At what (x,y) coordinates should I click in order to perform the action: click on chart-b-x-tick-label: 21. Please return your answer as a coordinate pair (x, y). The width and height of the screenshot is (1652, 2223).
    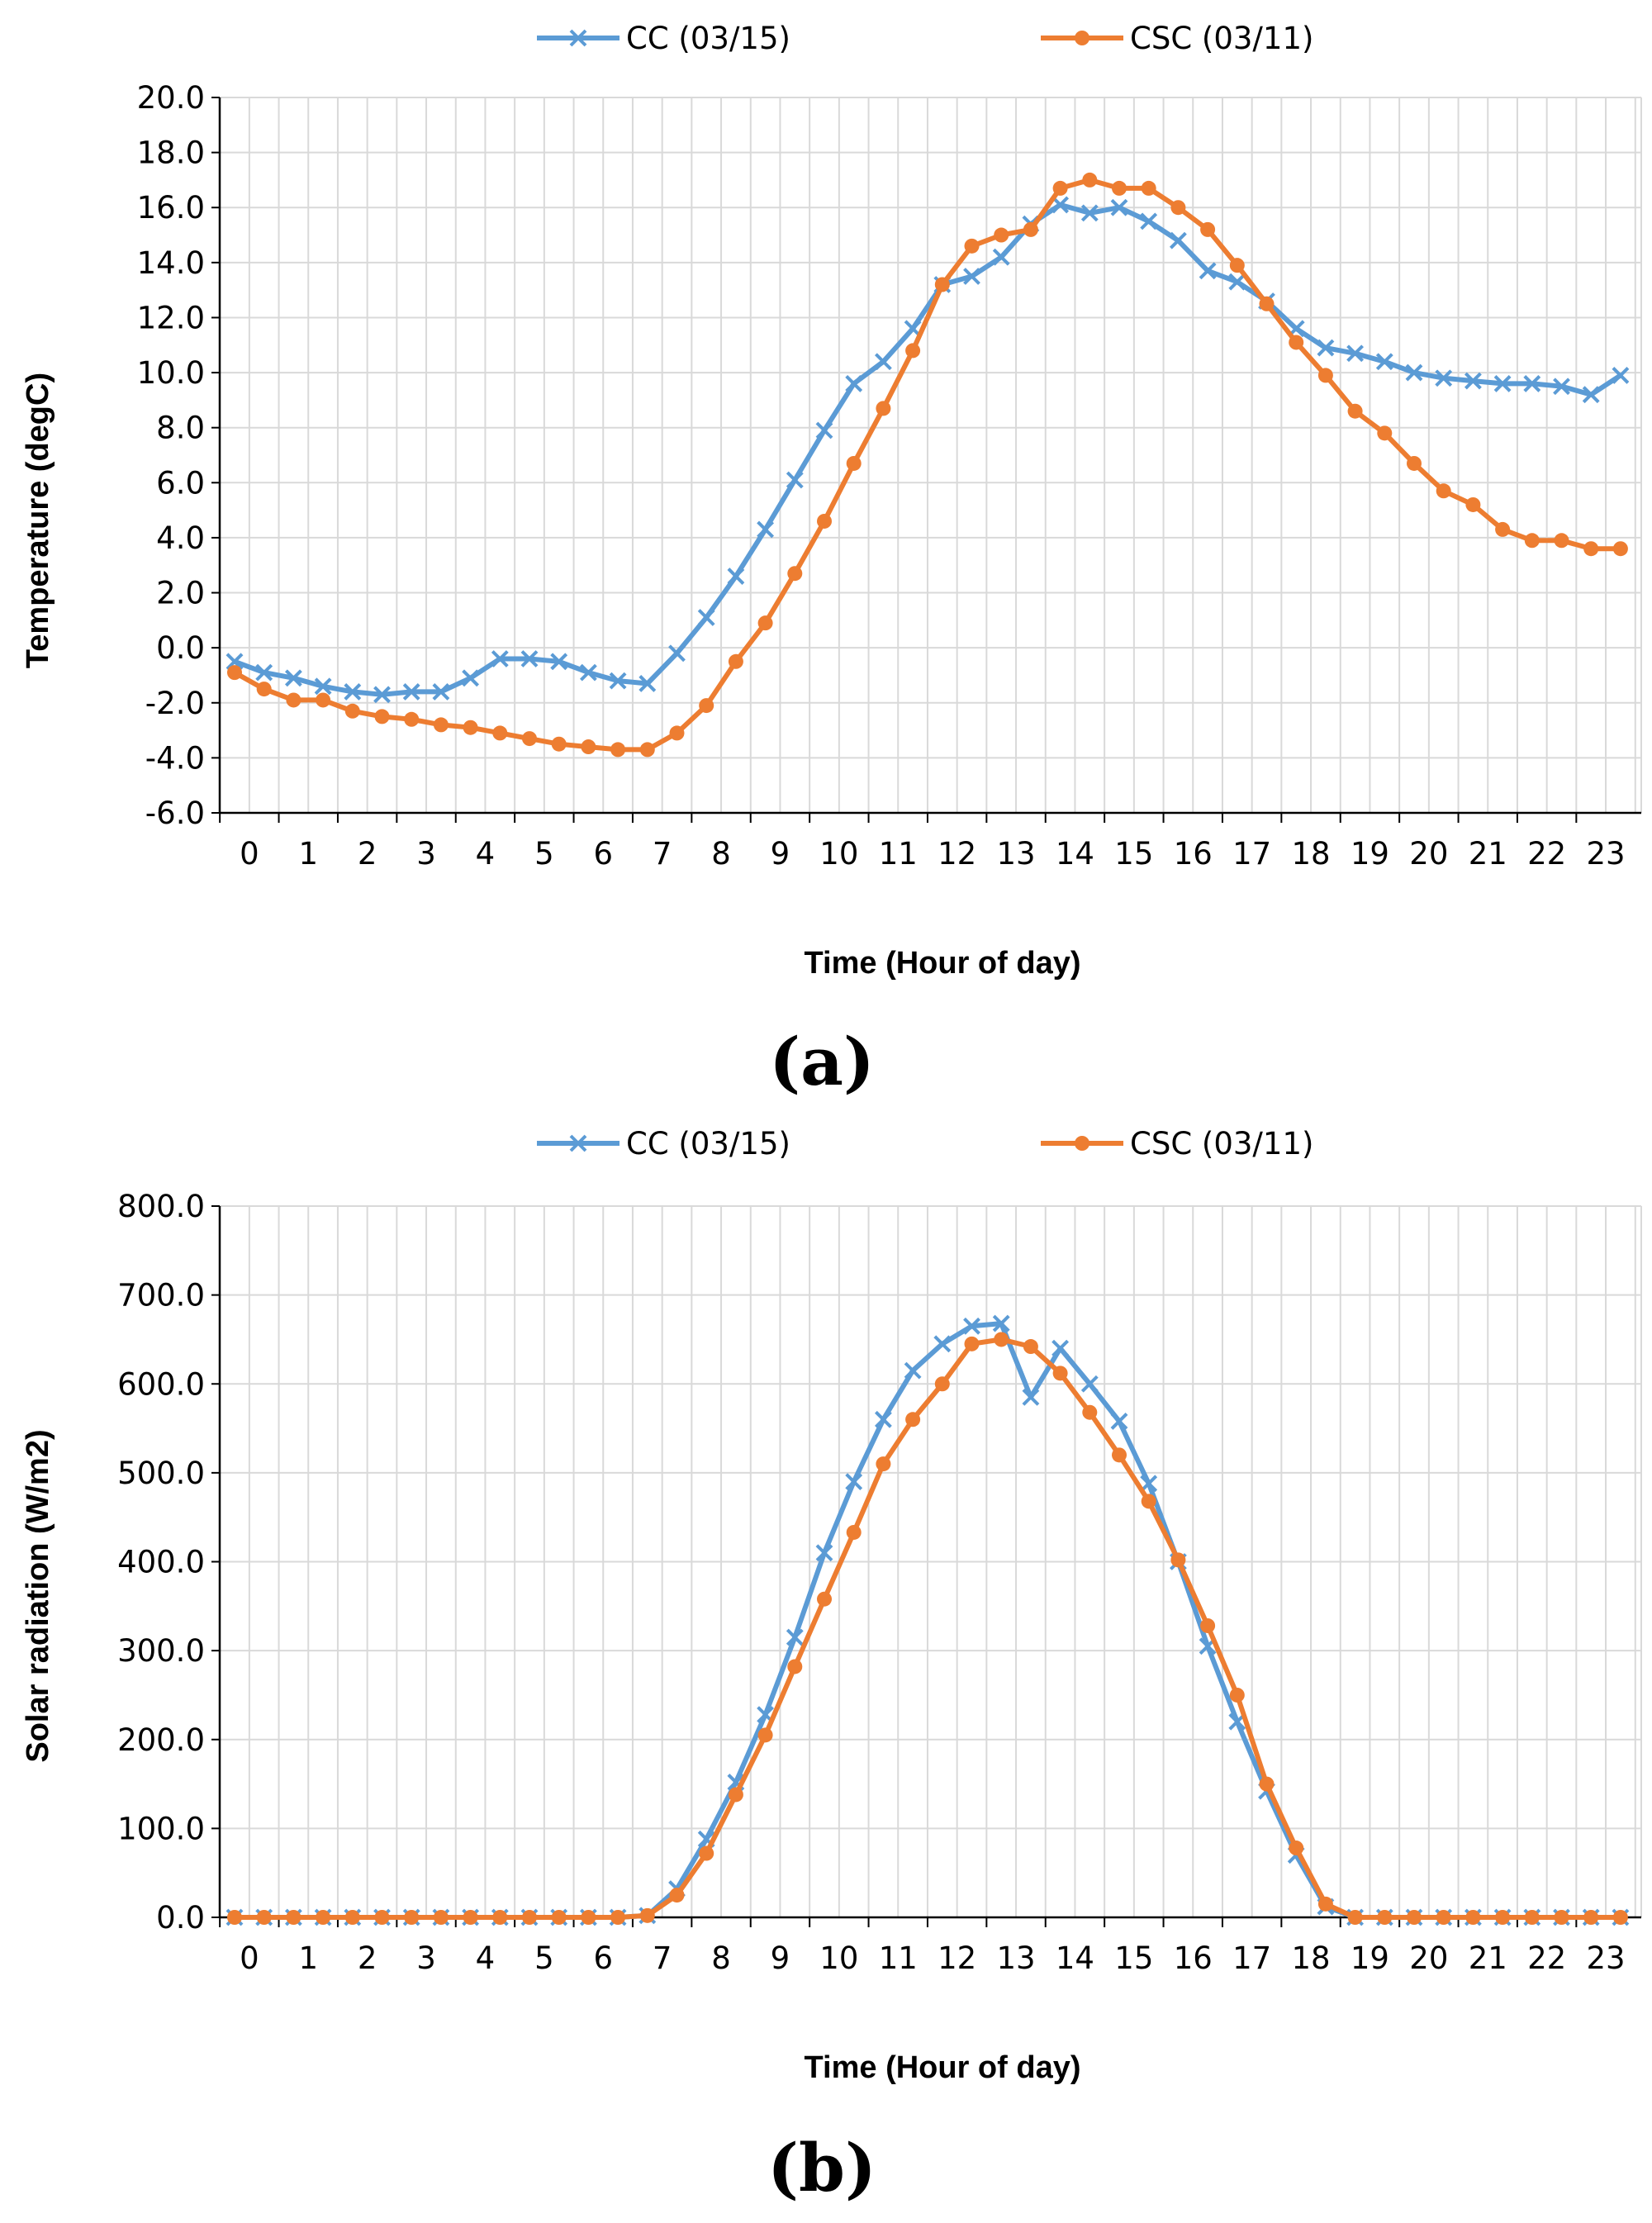
    Looking at the image, I should click on (1488, 1958).